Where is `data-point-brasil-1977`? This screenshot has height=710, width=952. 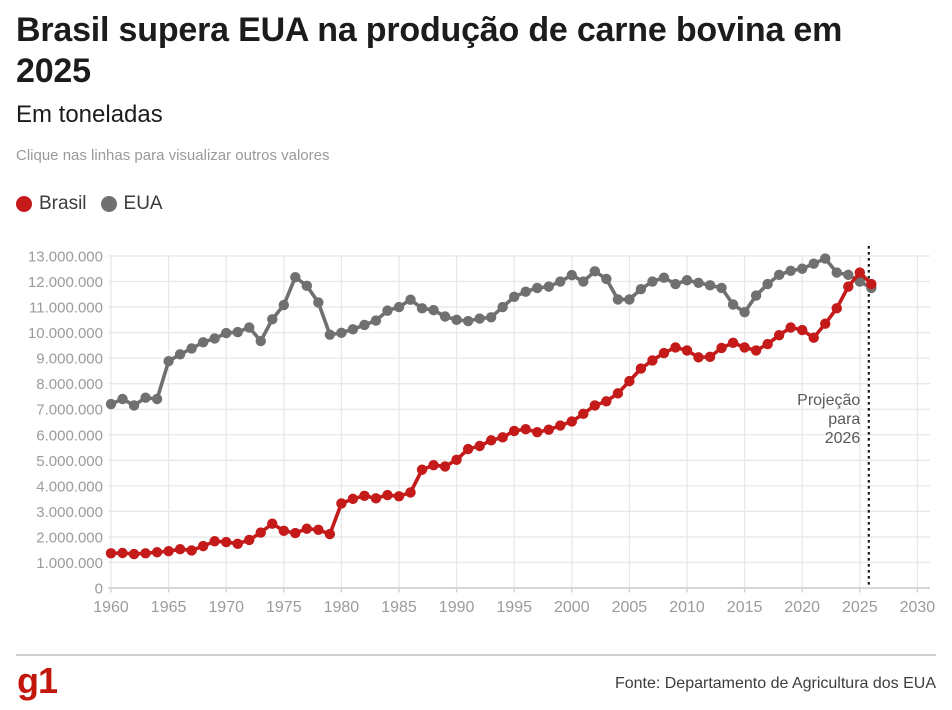 data-point-brasil-1977 is located at coordinates (307, 528).